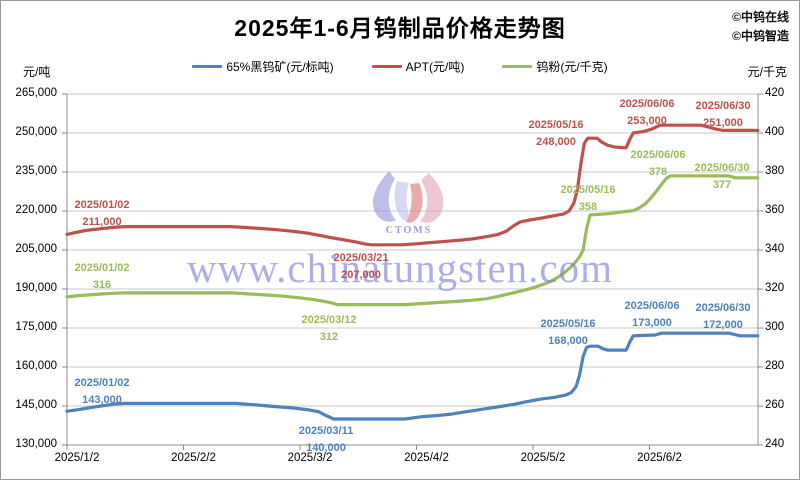 The image size is (800, 480). Describe the element at coordinates (361, 275) in the screenshot. I see `annotation-value: 207,000` at that location.